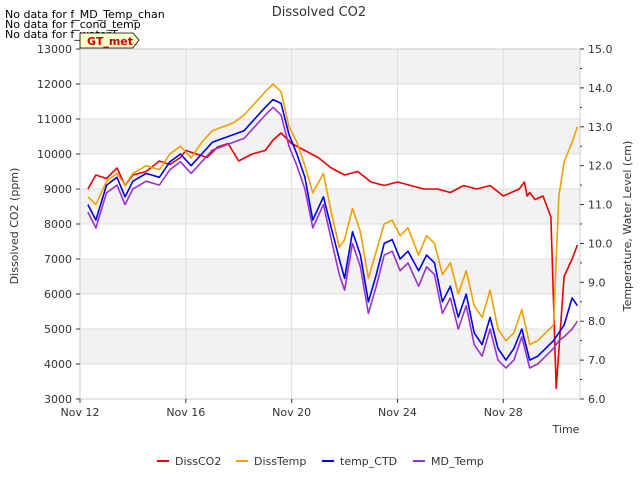 The height and width of the screenshot is (480, 640). Describe the element at coordinates (198, 461) in the screenshot. I see `legend-label: DissCO2` at that location.